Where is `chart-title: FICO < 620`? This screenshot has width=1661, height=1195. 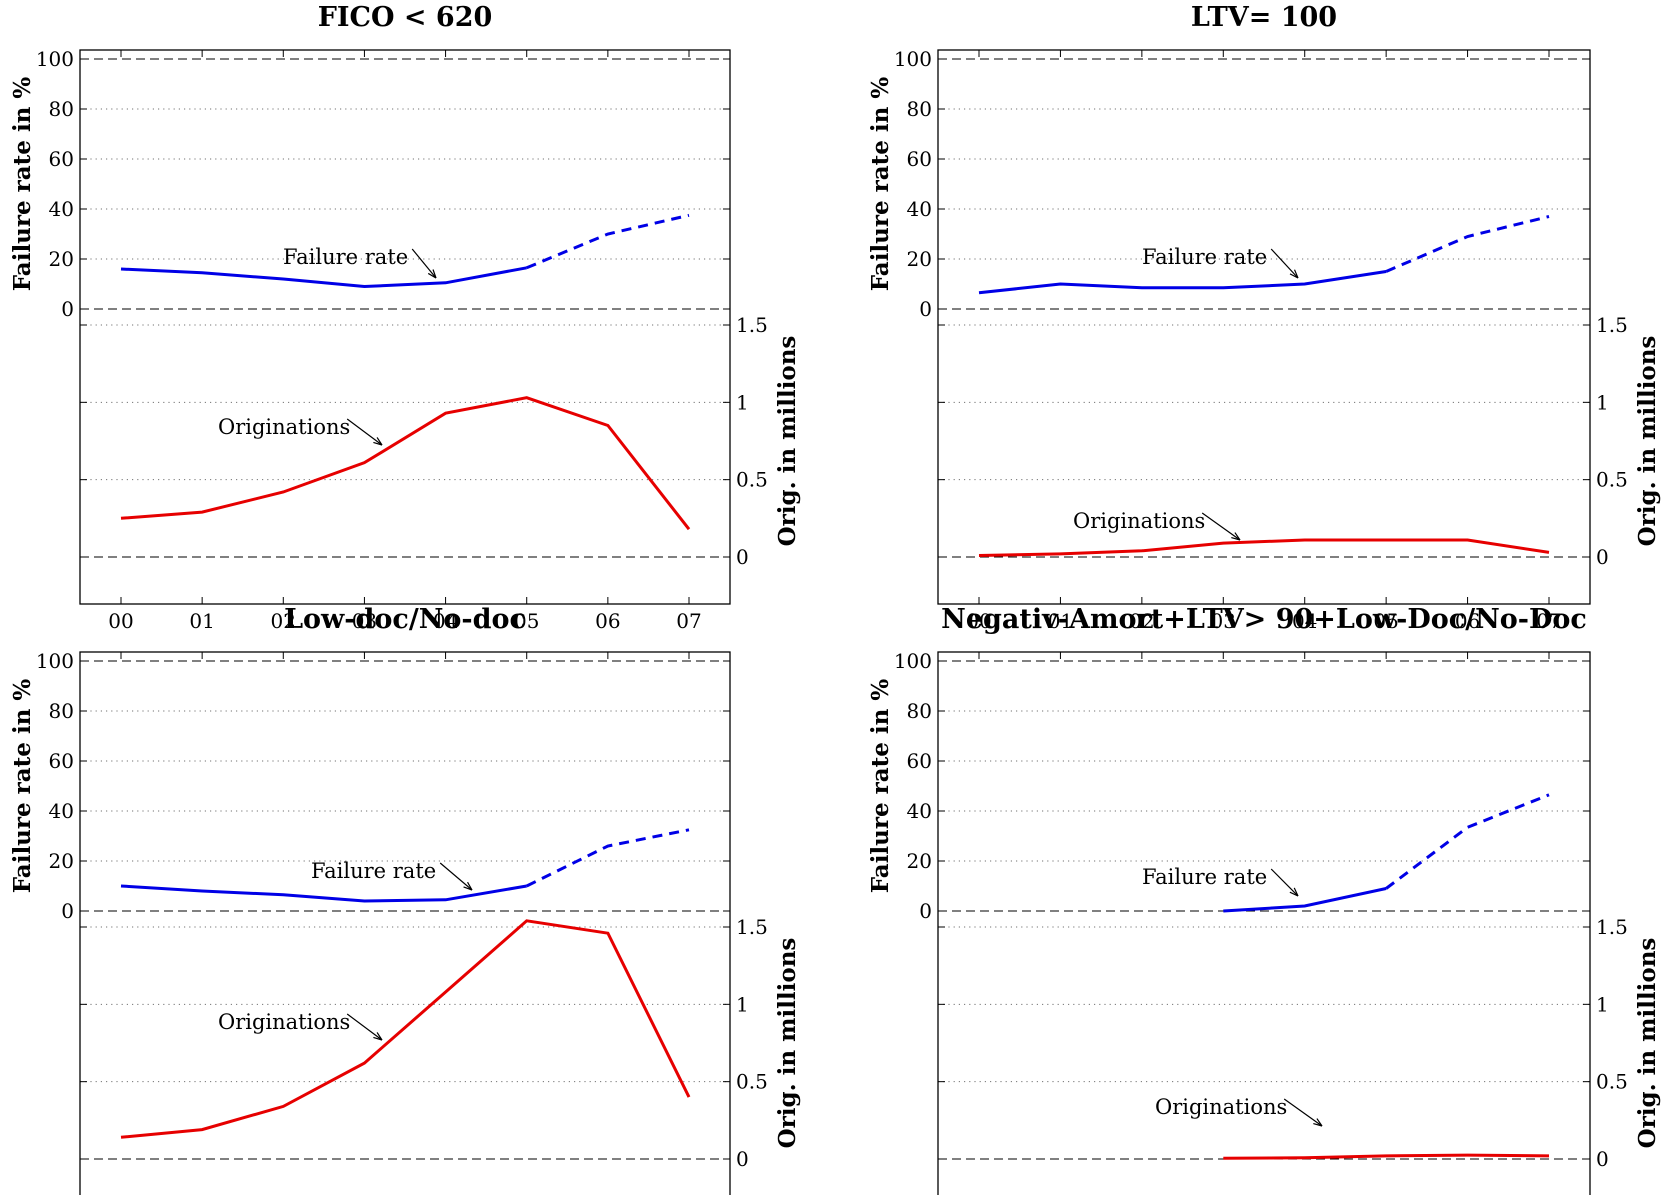
chart-title: FICO < 620 is located at coordinates (405, 17).